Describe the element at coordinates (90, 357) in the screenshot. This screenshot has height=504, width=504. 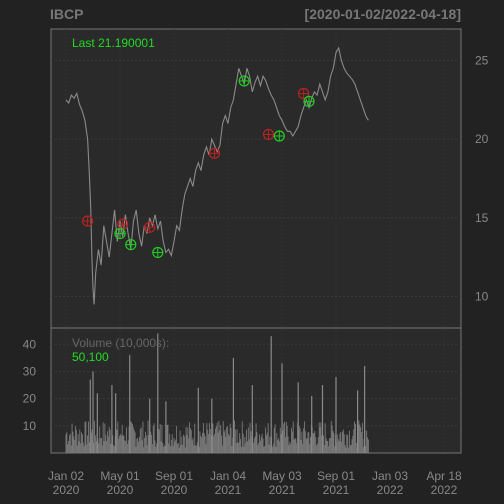
I see `volume-value: 50,100` at that location.